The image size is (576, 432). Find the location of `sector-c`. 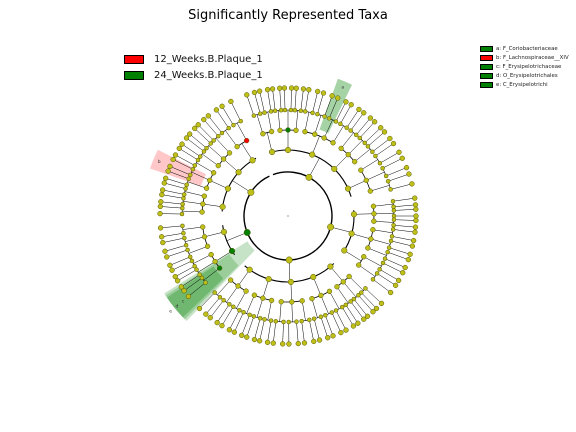

sector-c is located at coordinates (195, 292).